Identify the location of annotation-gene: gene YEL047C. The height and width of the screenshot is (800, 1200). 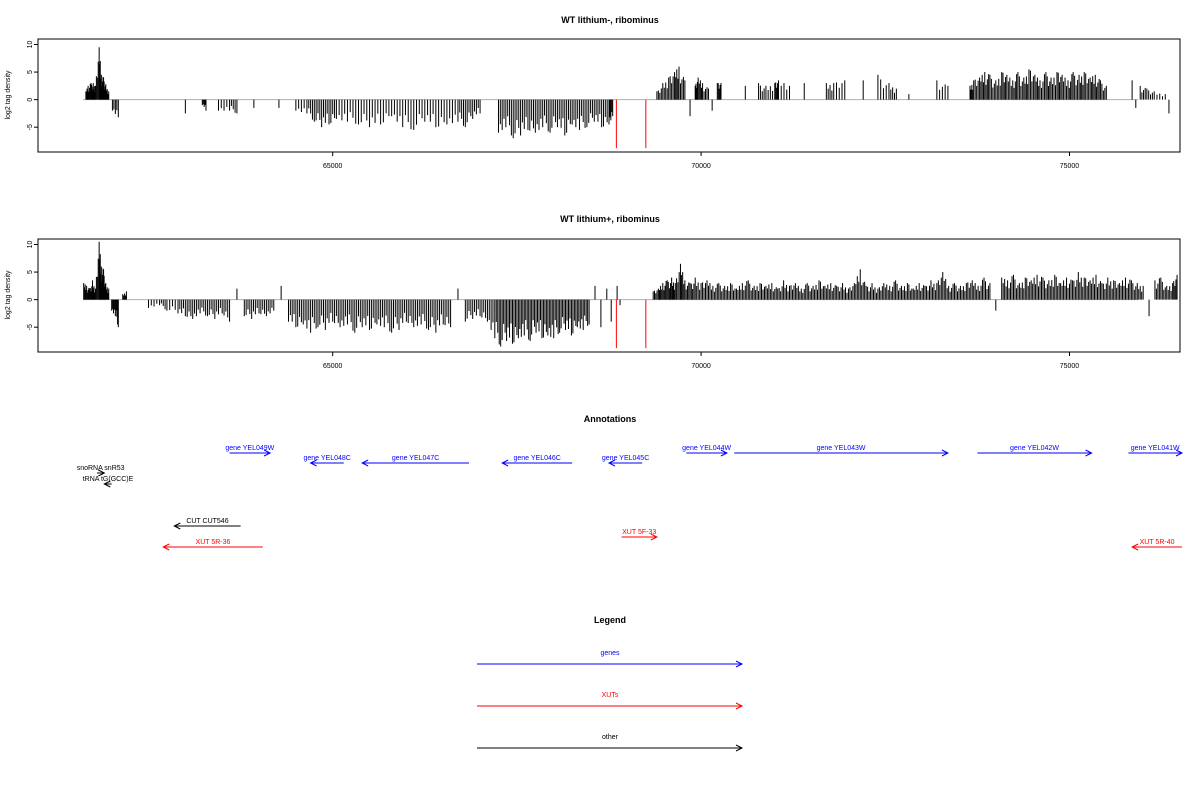
(415, 461).